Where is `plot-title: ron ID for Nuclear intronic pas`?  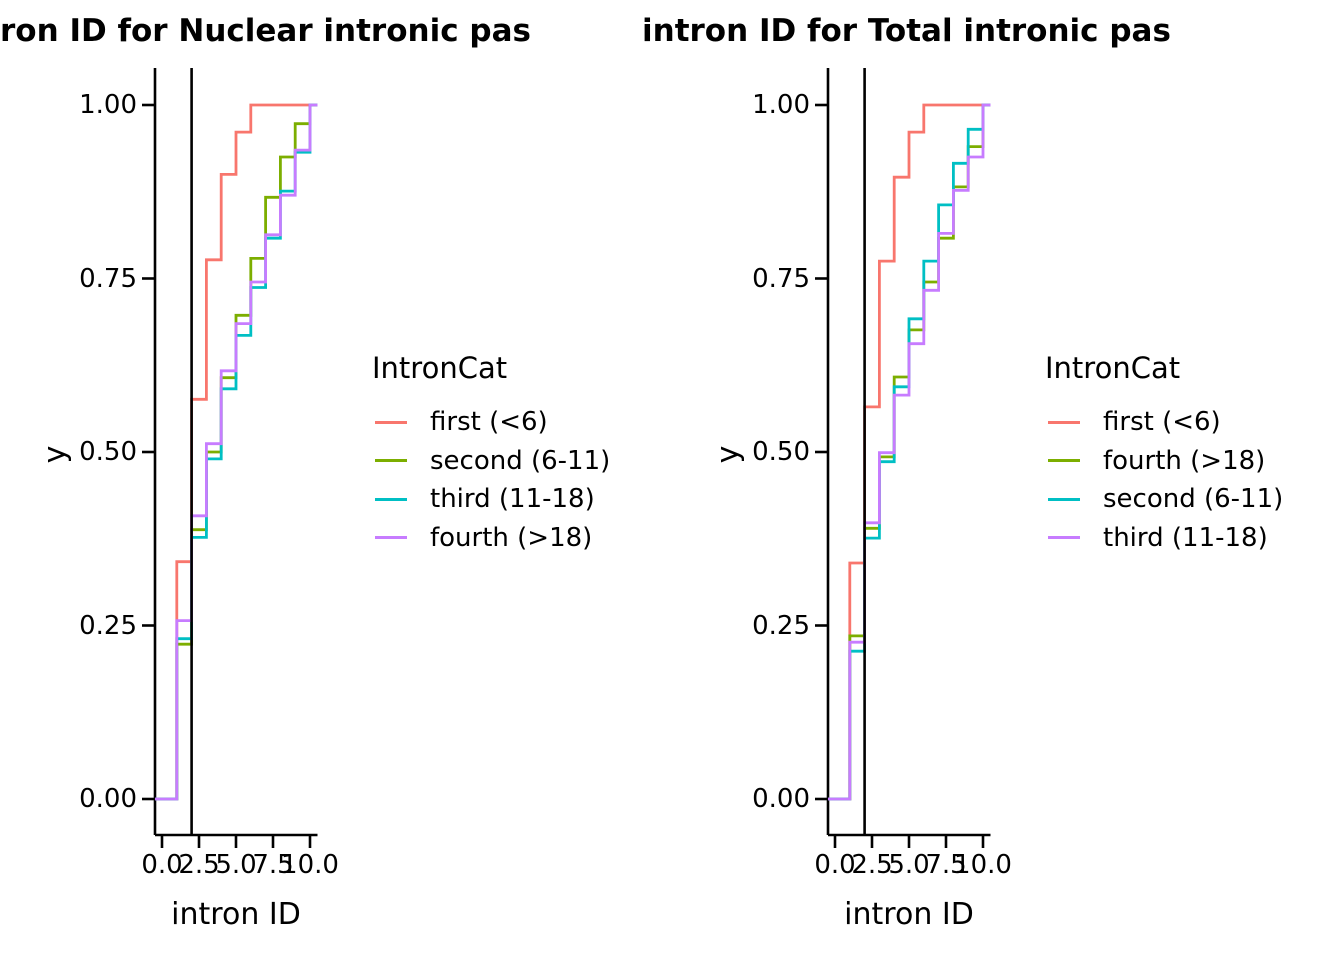 plot-title: ron ID for Nuclear intronic pas is located at coordinates (265, 31).